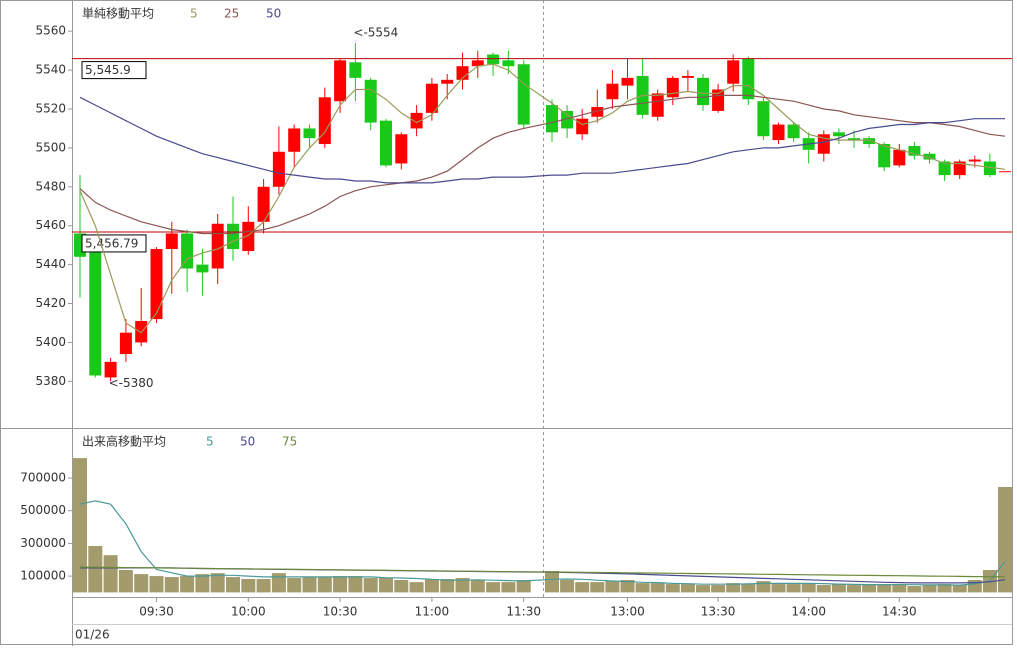  What do you see at coordinates (43, 510) in the screenshot?
I see `y-tick-label: 500000` at bounding box center [43, 510].